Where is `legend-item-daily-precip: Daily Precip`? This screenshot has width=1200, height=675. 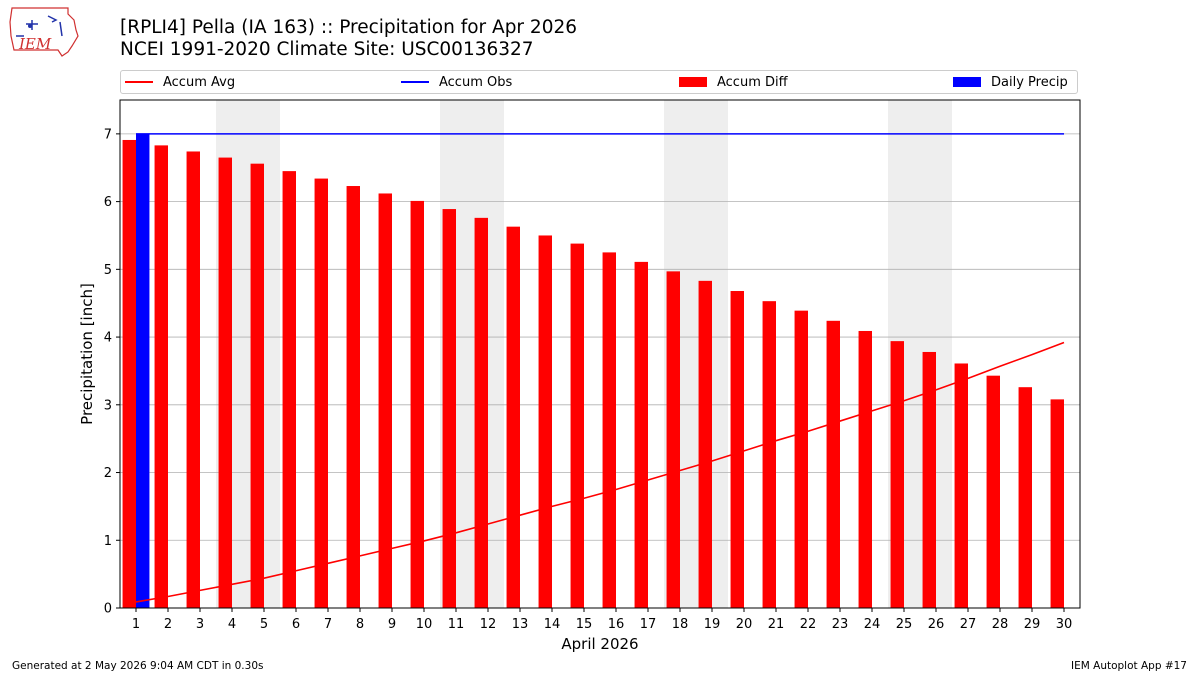
legend-item-daily-precip: Daily Precip is located at coordinates (1010, 82).